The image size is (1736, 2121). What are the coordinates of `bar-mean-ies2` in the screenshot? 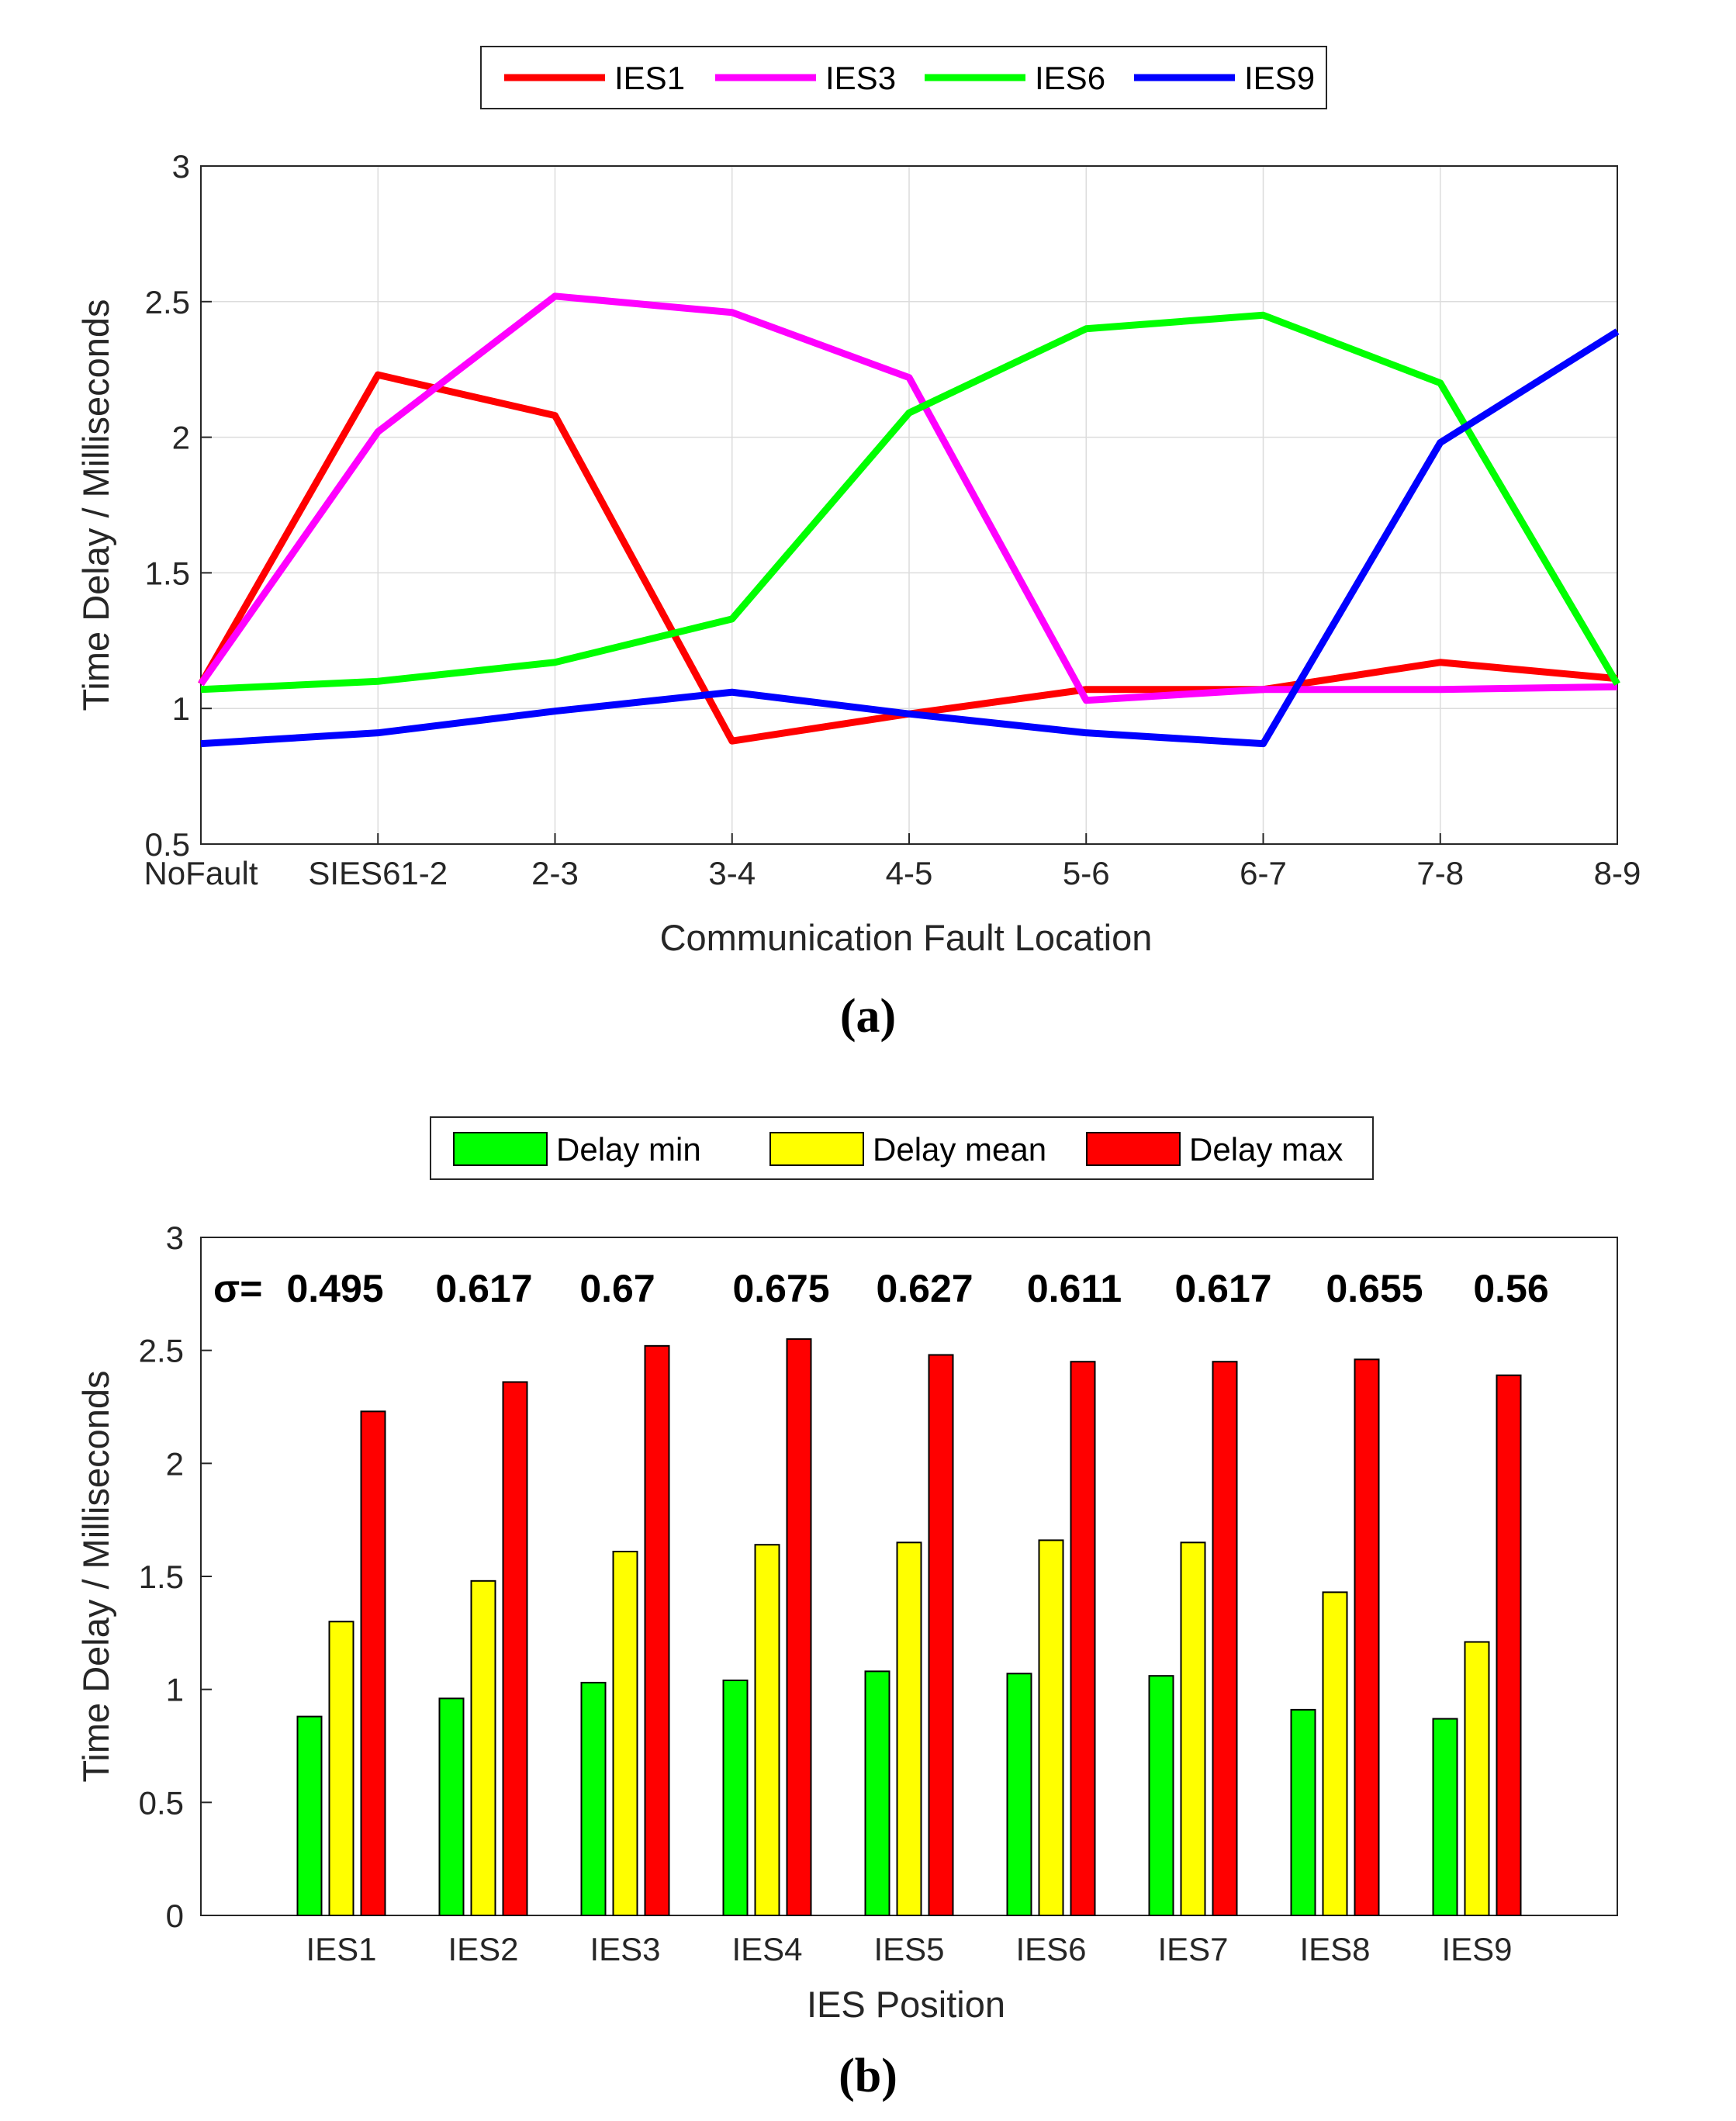 It's located at (483, 1748).